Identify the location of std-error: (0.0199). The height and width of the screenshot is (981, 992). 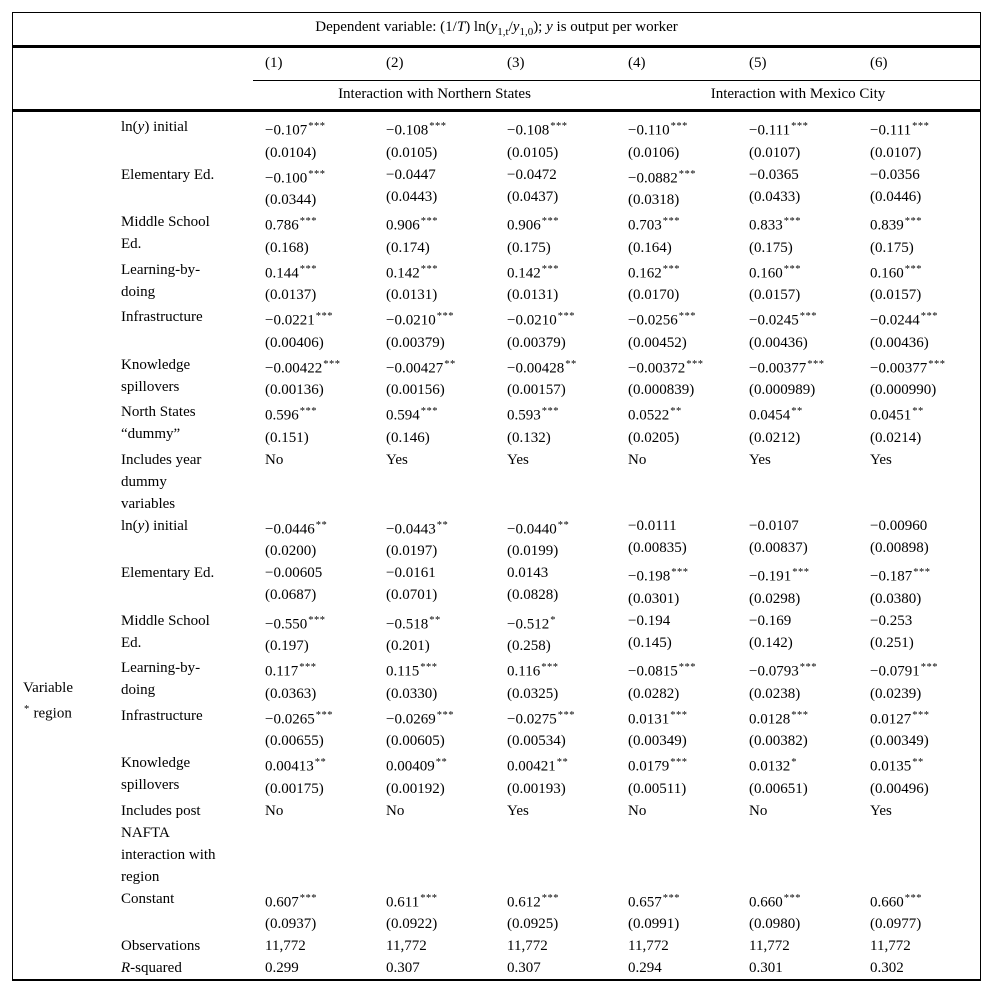
(533, 551).